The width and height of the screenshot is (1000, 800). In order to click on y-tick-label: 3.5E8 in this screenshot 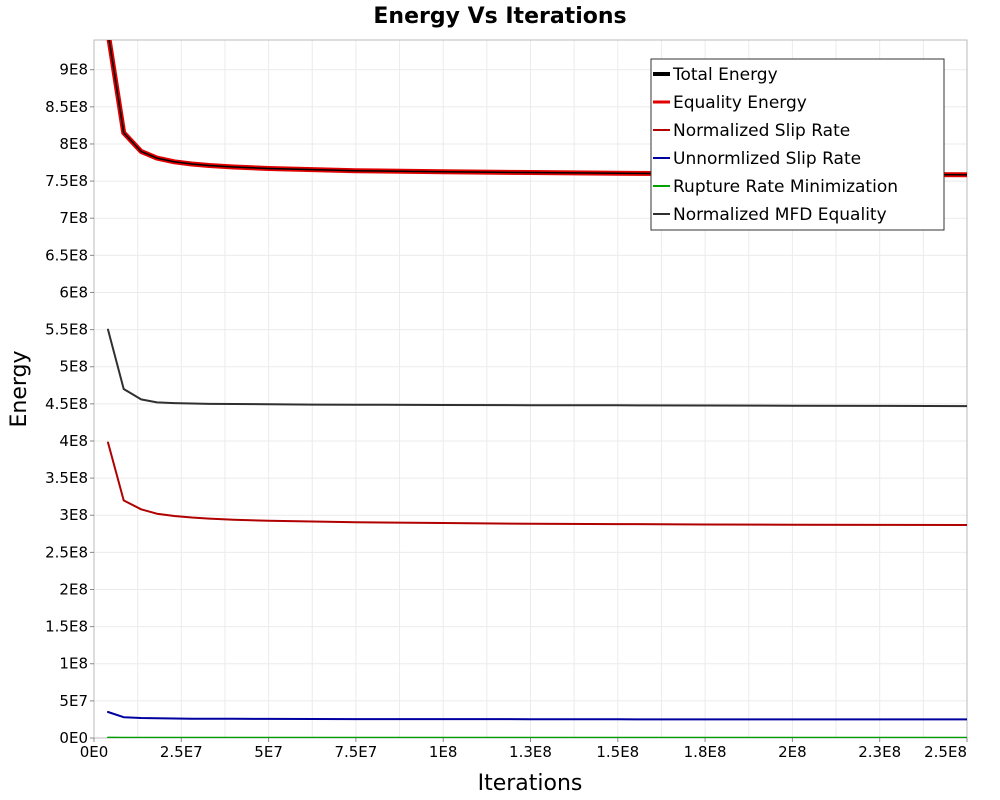, I will do `click(66, 478)`.